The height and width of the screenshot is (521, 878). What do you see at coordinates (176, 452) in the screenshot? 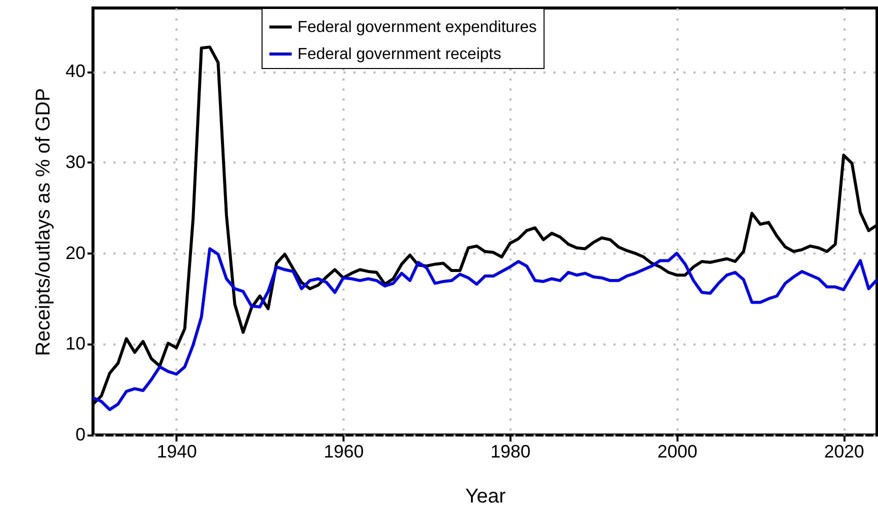
I see `x-tick-label: 1940` at bounding box center [176, 452].